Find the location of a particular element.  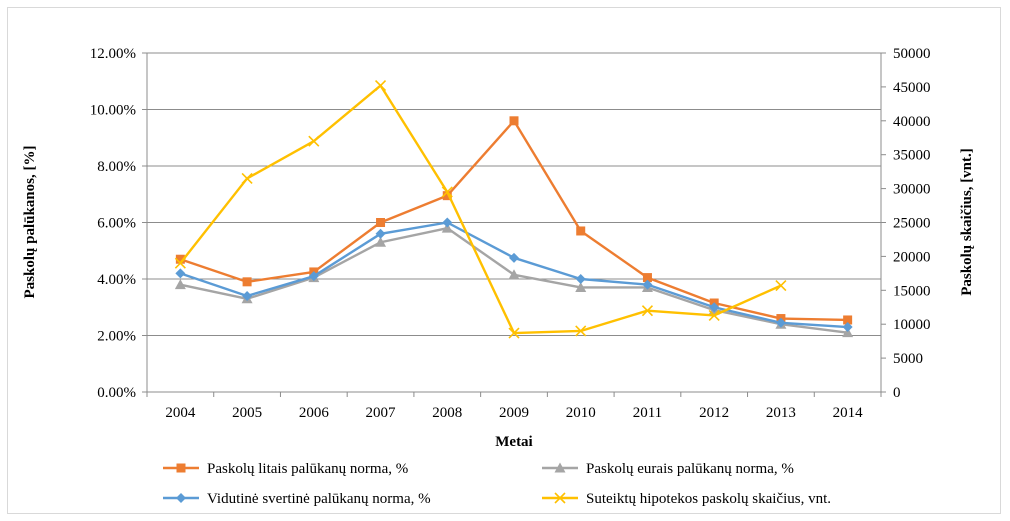

y2-tick-label: 50000 is located at coordinates (912, 54).